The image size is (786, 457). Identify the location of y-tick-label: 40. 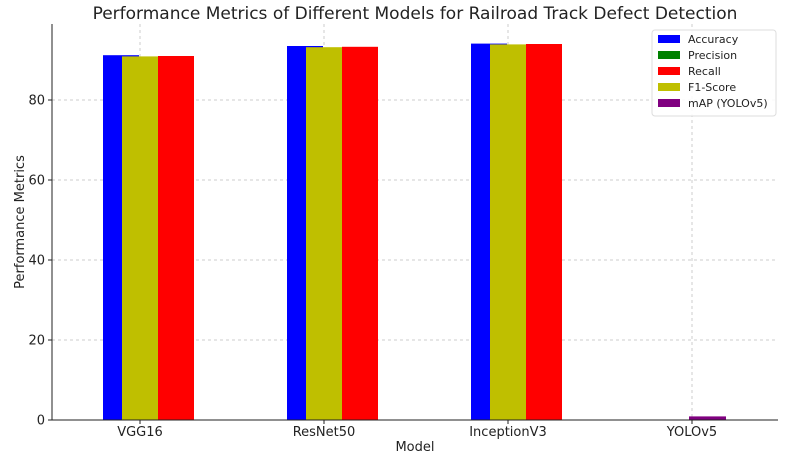
(36, 261).